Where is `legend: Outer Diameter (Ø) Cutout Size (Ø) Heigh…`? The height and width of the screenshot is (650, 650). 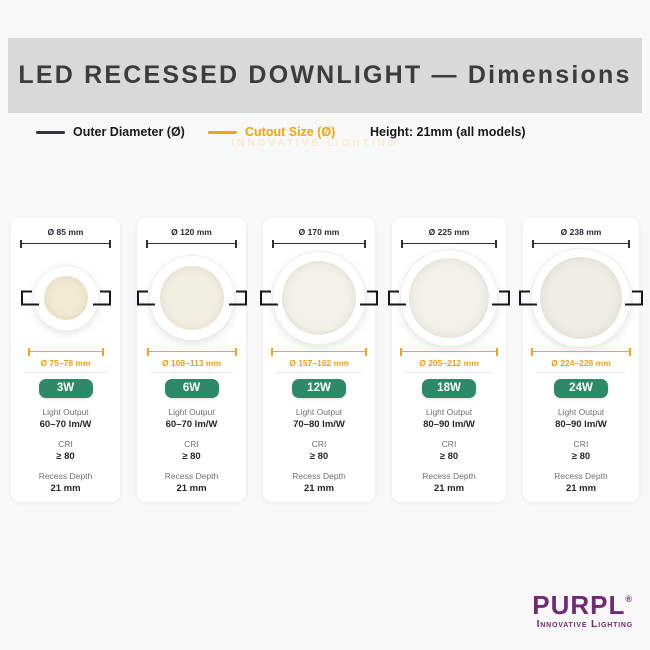
legend: Outer Diameter (Ø) Cutout Size (Ø) Heigh… is located at coordinates (325, 132).